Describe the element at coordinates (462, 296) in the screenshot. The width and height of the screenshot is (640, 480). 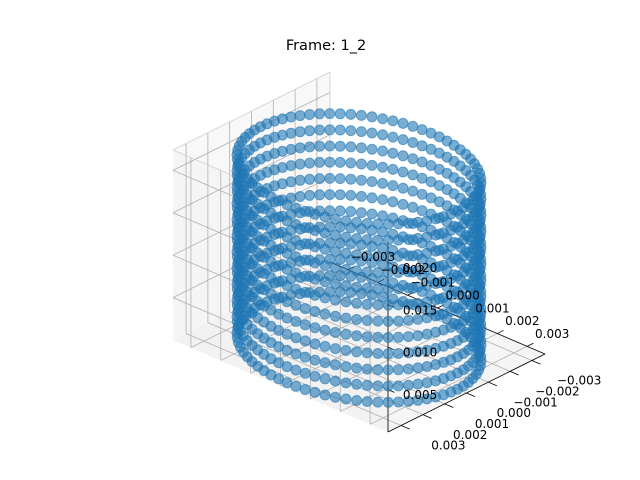
I see `x-tick-label: 0.000` at that location.